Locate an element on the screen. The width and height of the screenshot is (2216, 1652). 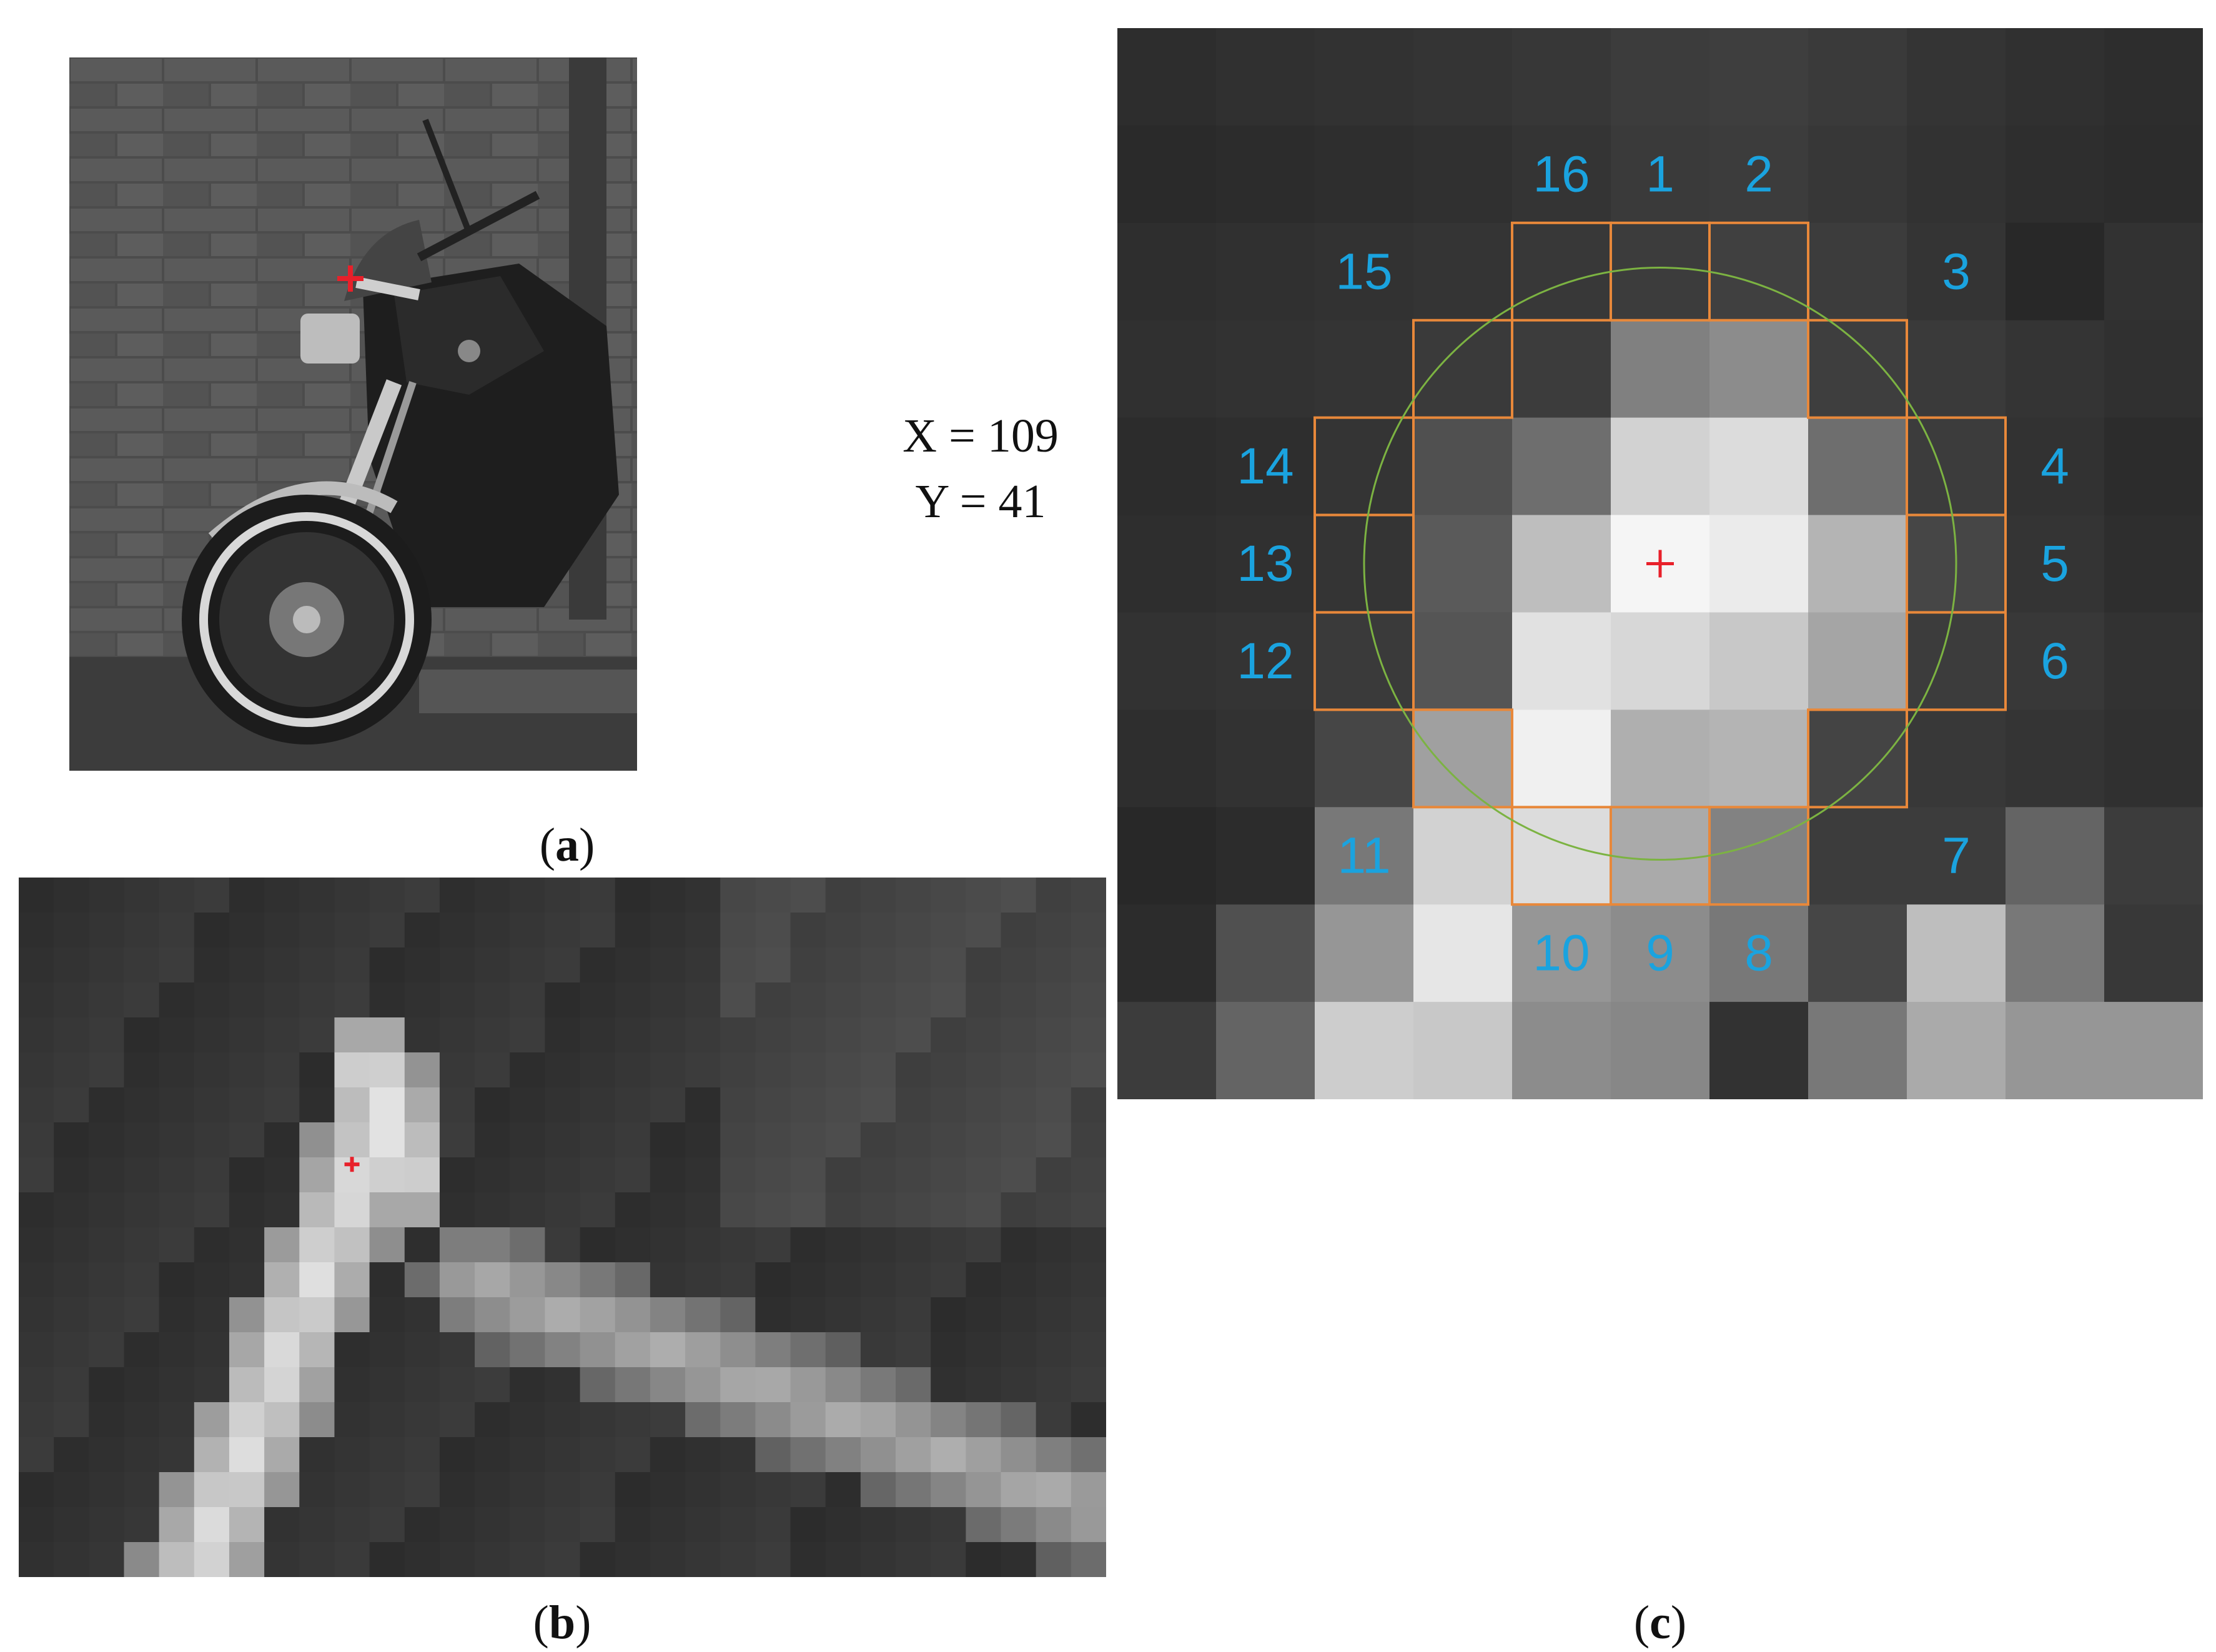
keypoint-marker is located at coordinates (351, 278).